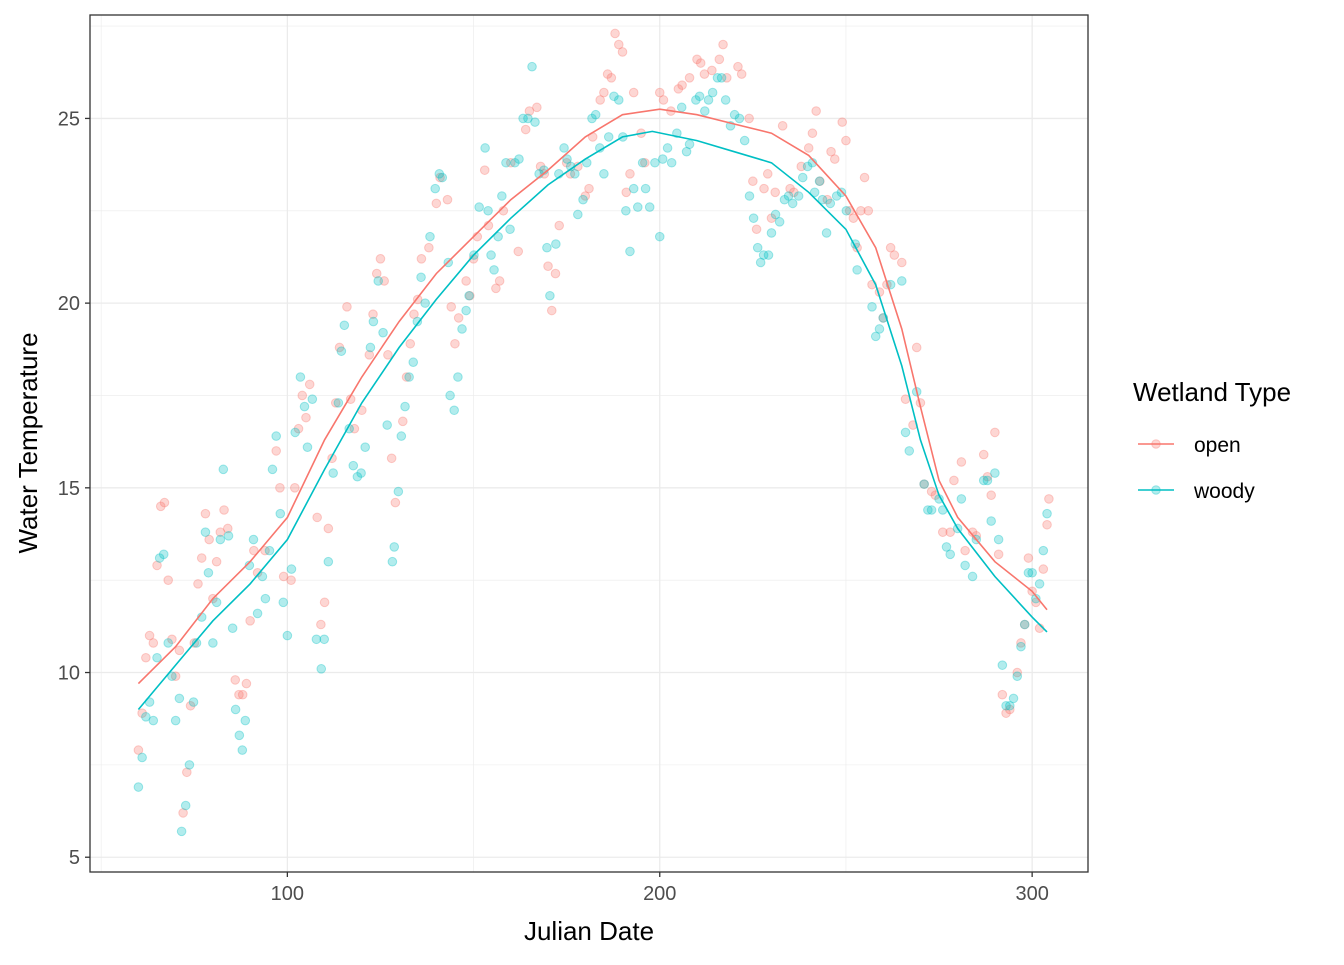  Describe the element at coordinates (1196, 468) in the screenshot. I see `legend-keys: open woody` at that location.